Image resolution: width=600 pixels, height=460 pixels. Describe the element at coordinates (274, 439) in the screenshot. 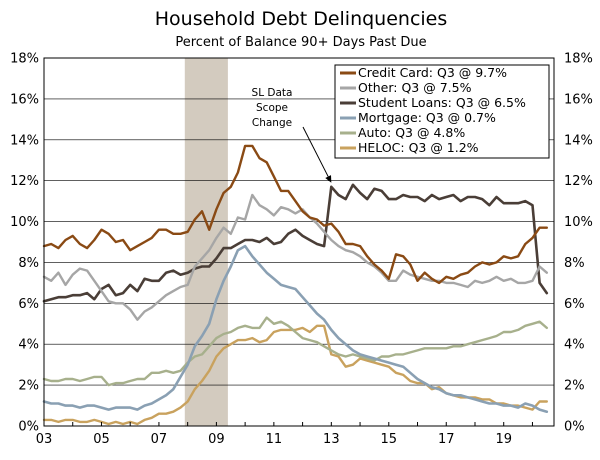

I see `x-tick-label: 11` at that location.